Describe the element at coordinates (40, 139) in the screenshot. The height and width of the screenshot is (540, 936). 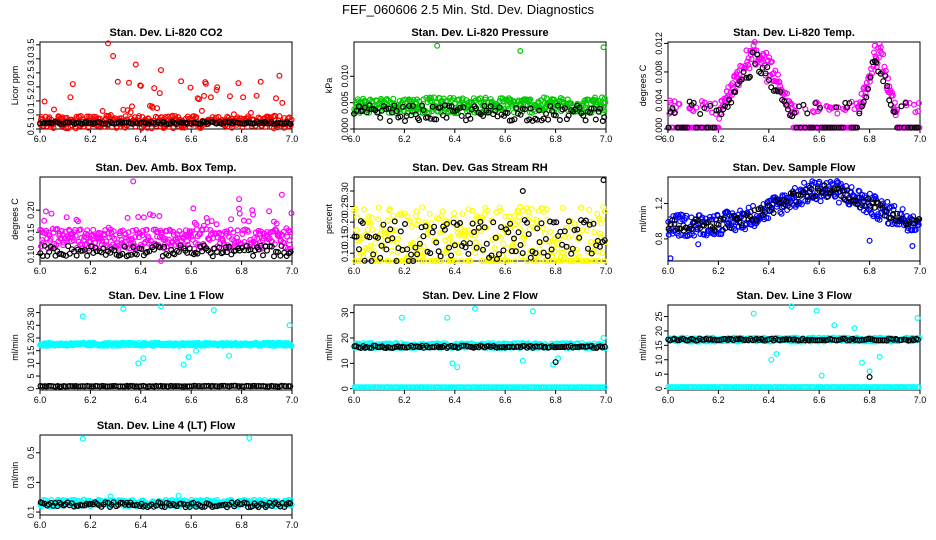
I see `x-tick-label: 6.0` at that location.